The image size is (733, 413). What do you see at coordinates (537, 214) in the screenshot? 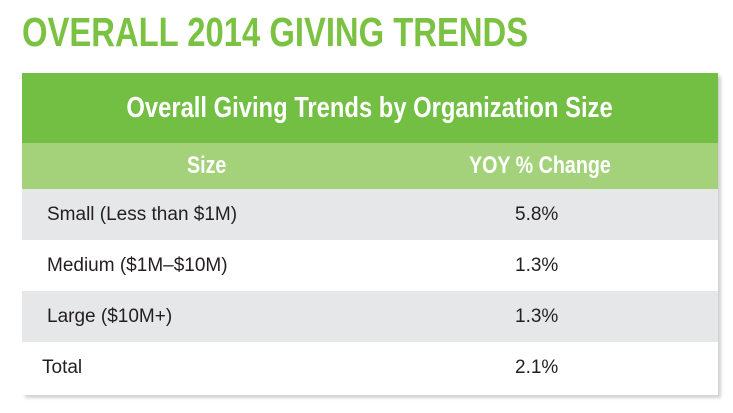
I see `row-yoy-value: 5.8%` at bounding box center [537, 214].